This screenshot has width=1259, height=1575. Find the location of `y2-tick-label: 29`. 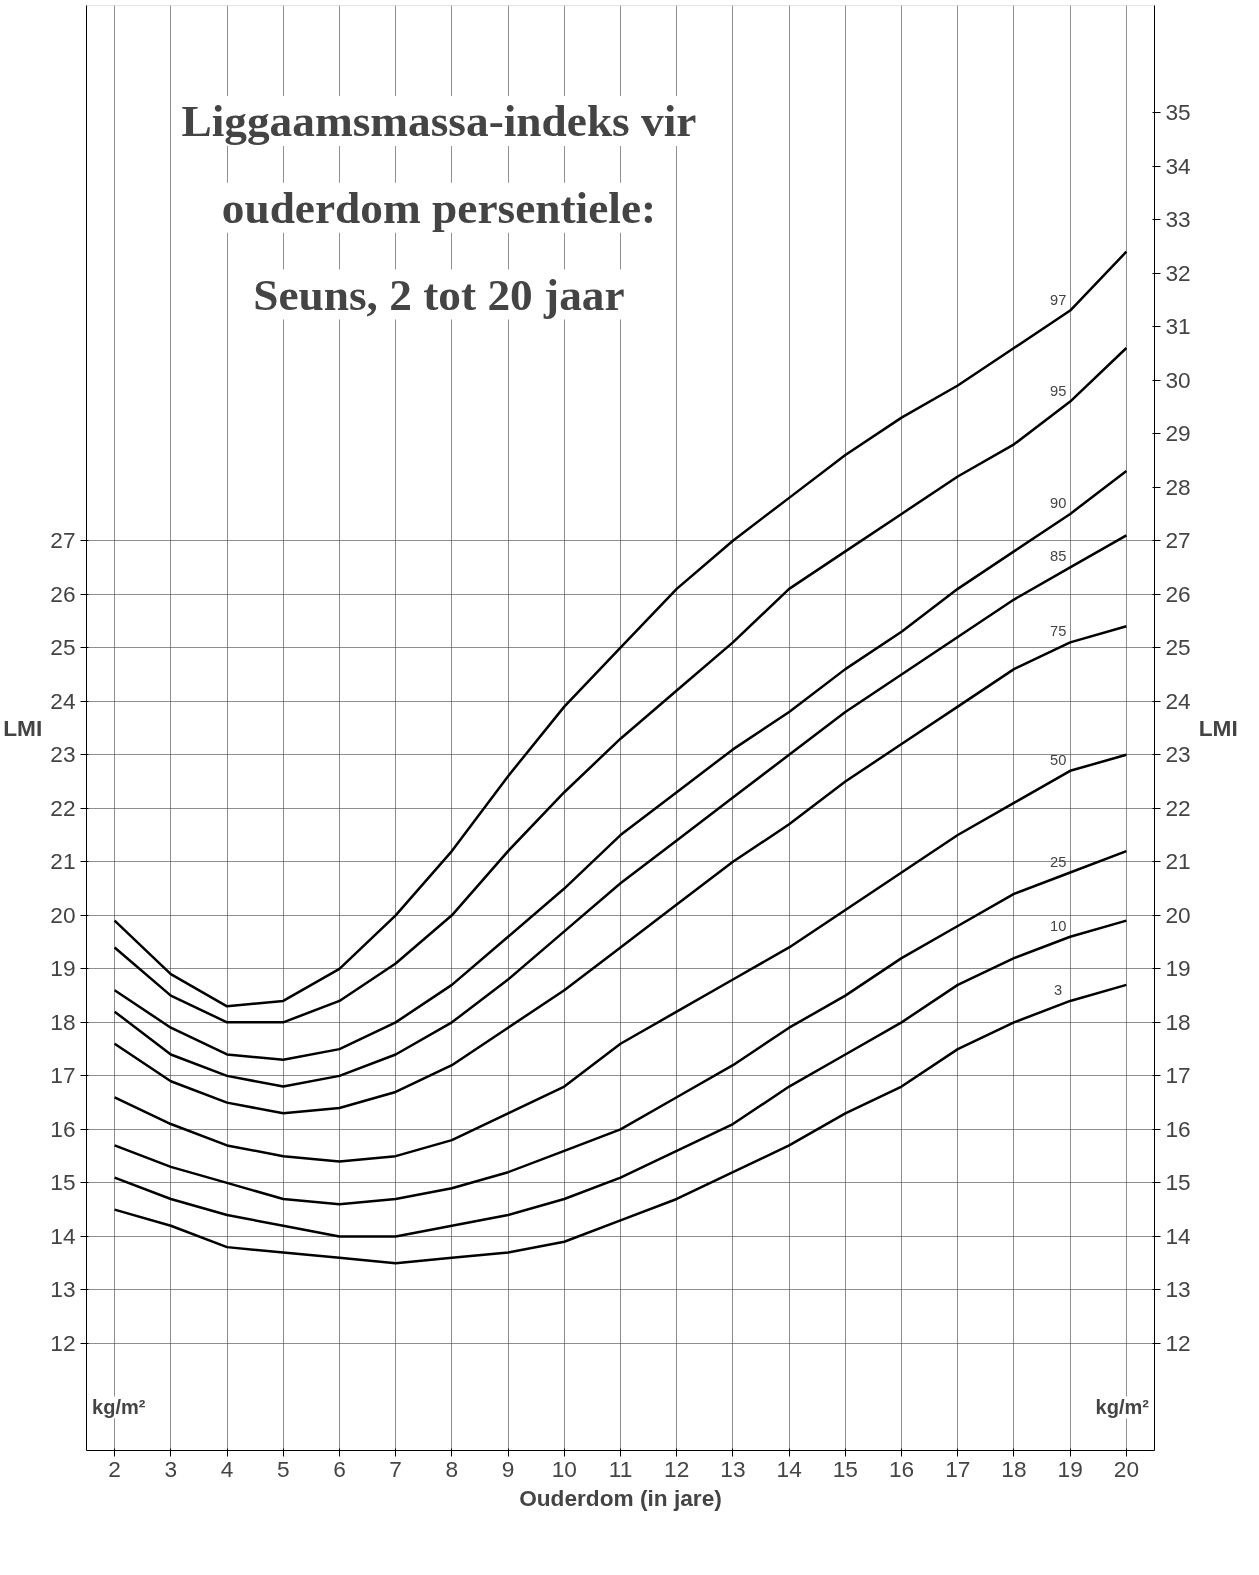

y2-tick-label: 29 is located at coordinates (1178, 433).